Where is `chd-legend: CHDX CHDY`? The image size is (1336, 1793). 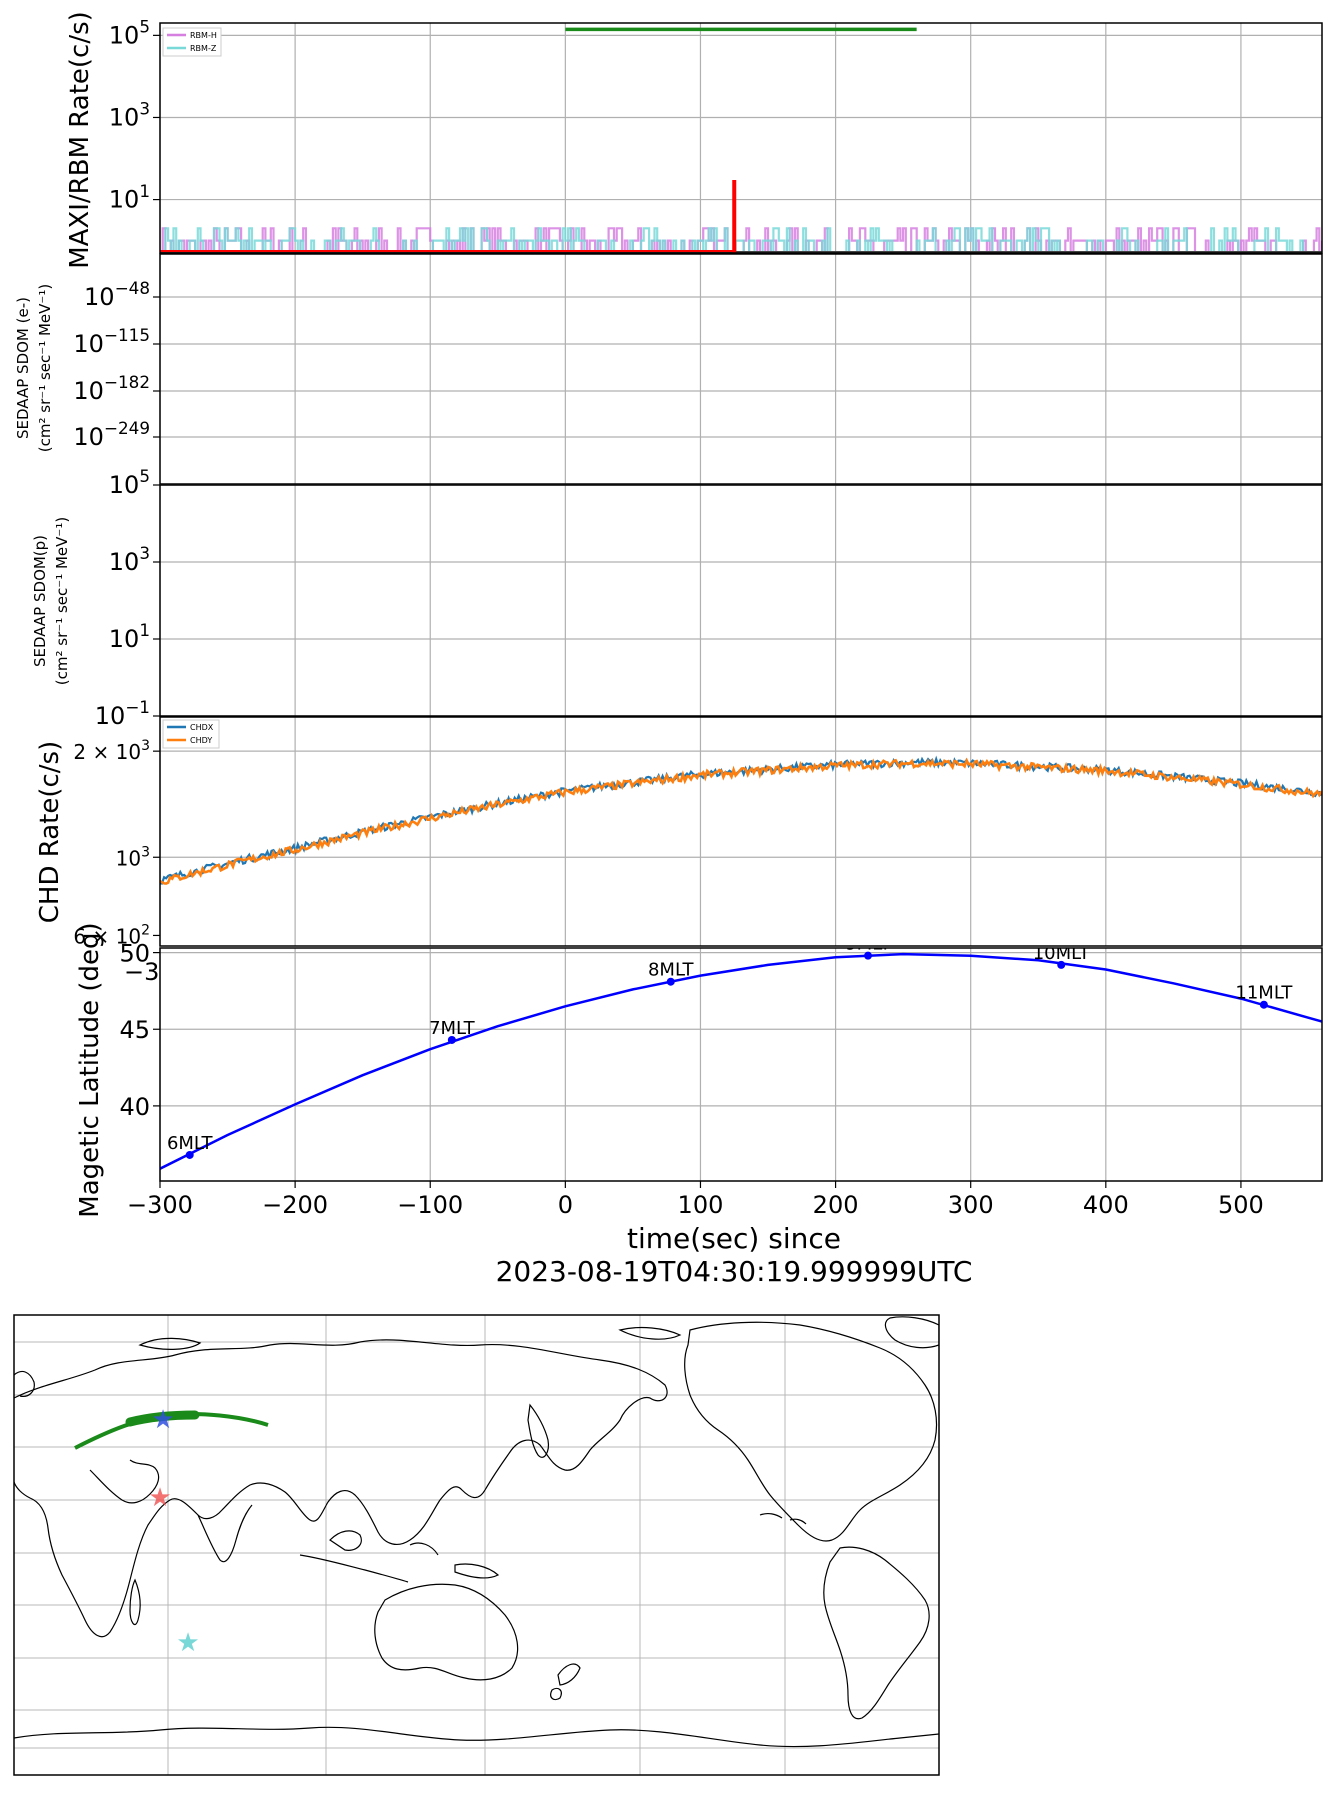 chd-legend: CHDX CHDY is located at coordinates (191, 734).